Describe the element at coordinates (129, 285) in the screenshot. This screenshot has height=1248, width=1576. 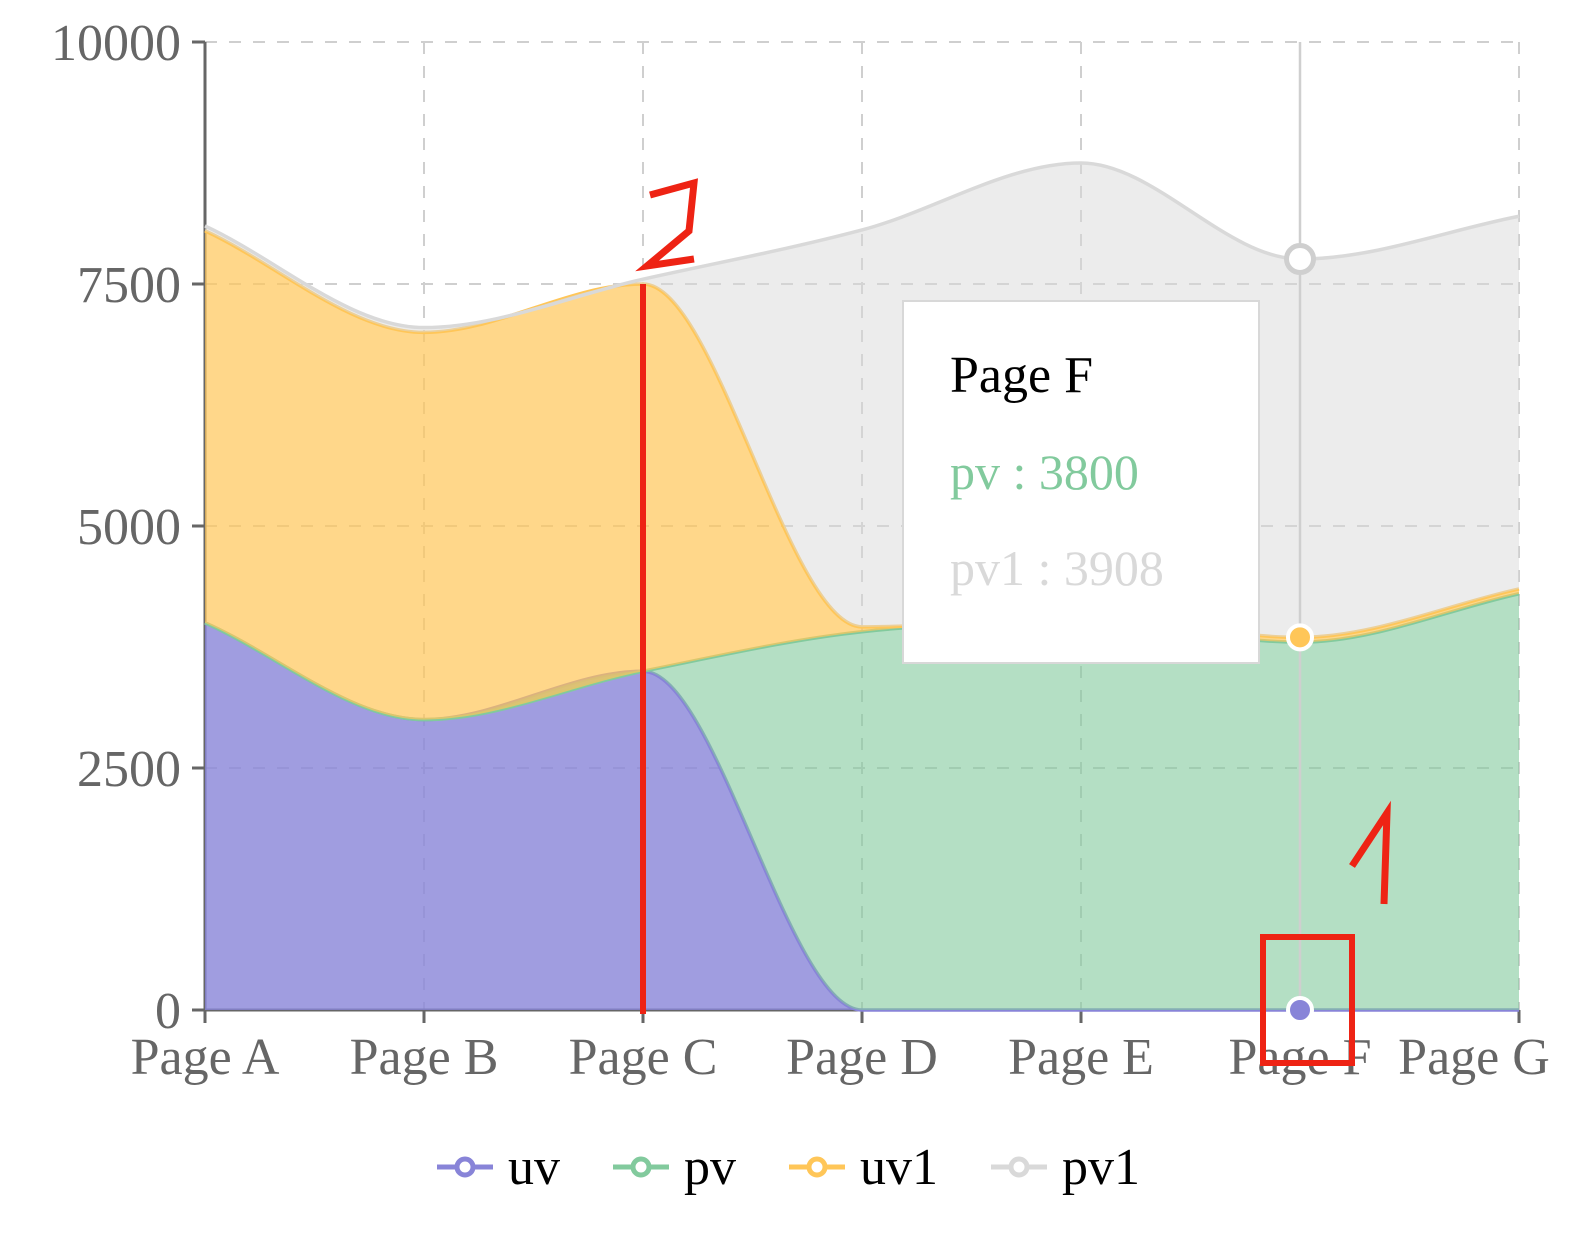
I see `y-tick-label: 7500` at that location.